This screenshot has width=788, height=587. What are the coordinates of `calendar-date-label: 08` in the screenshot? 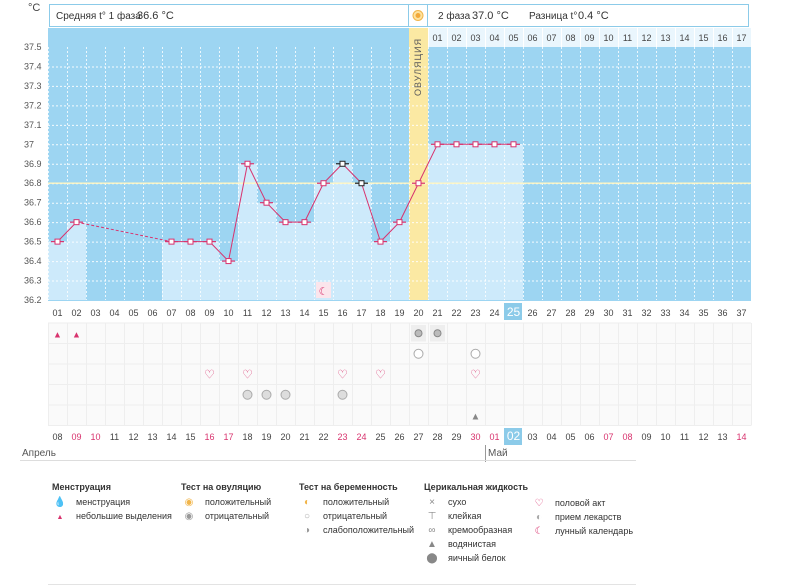 It's located at (57, 437).